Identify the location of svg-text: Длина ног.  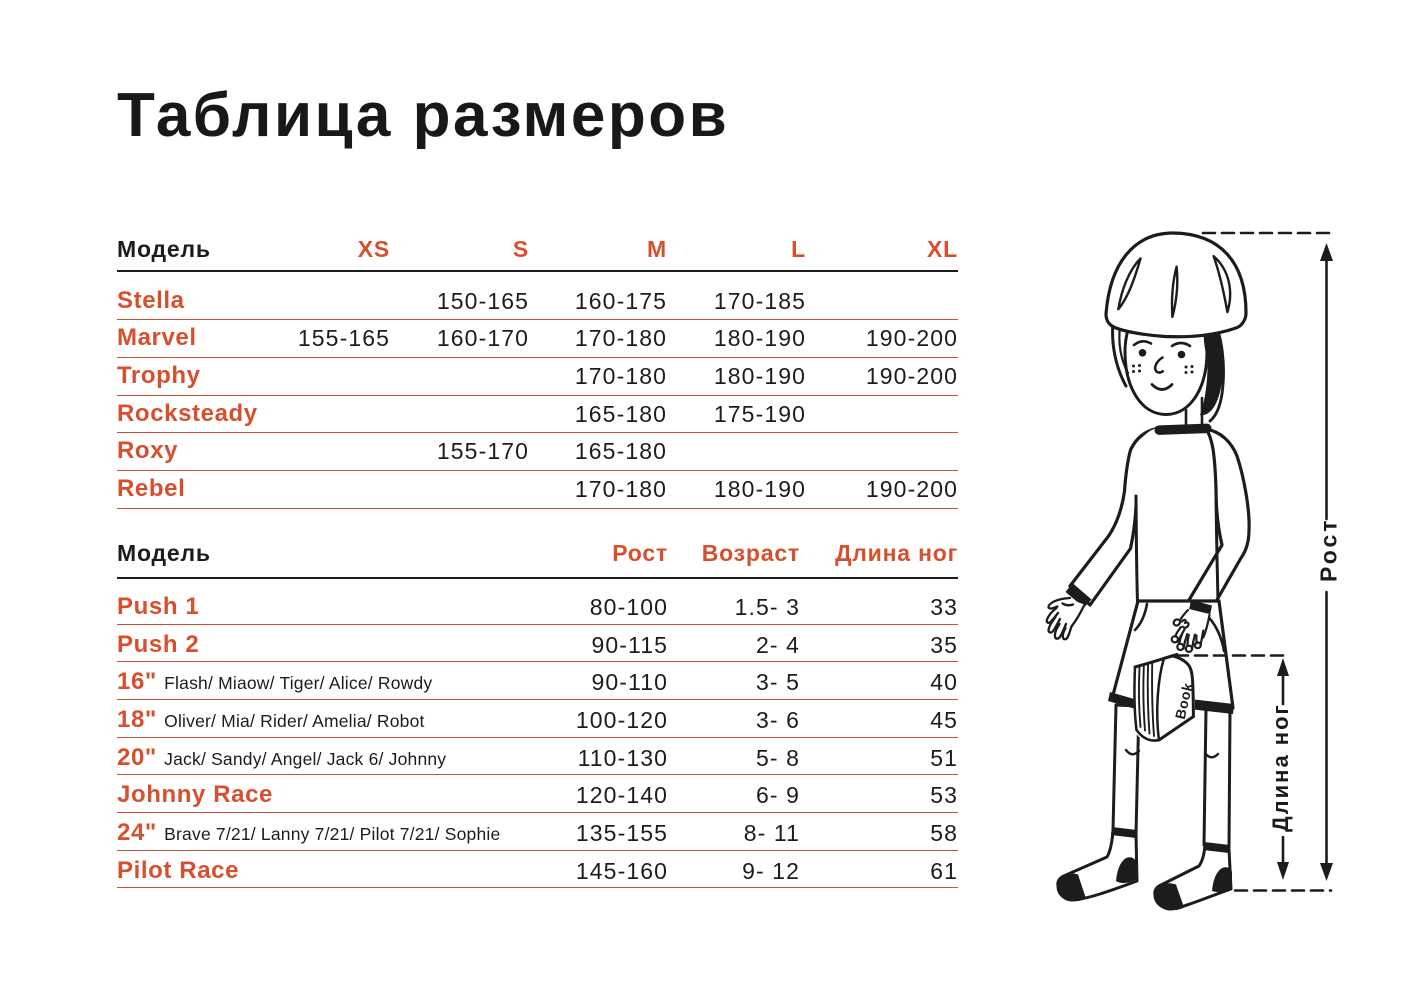
(1280, 767).